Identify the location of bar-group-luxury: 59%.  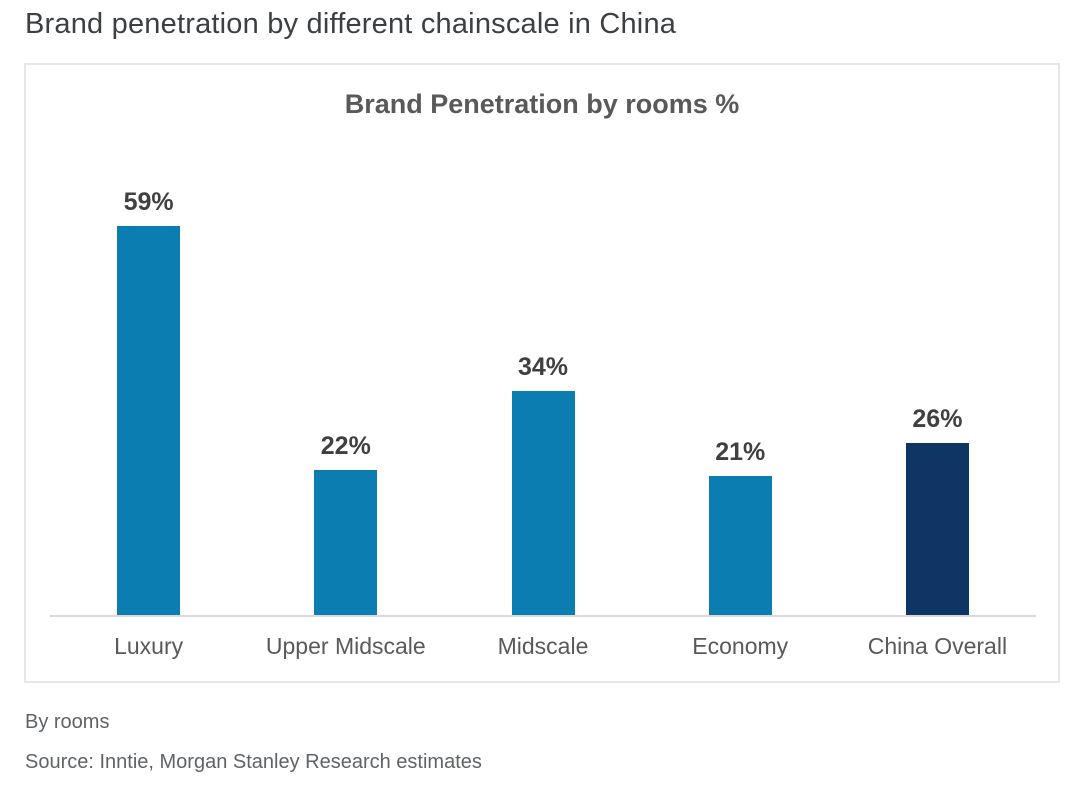
(148, 401).